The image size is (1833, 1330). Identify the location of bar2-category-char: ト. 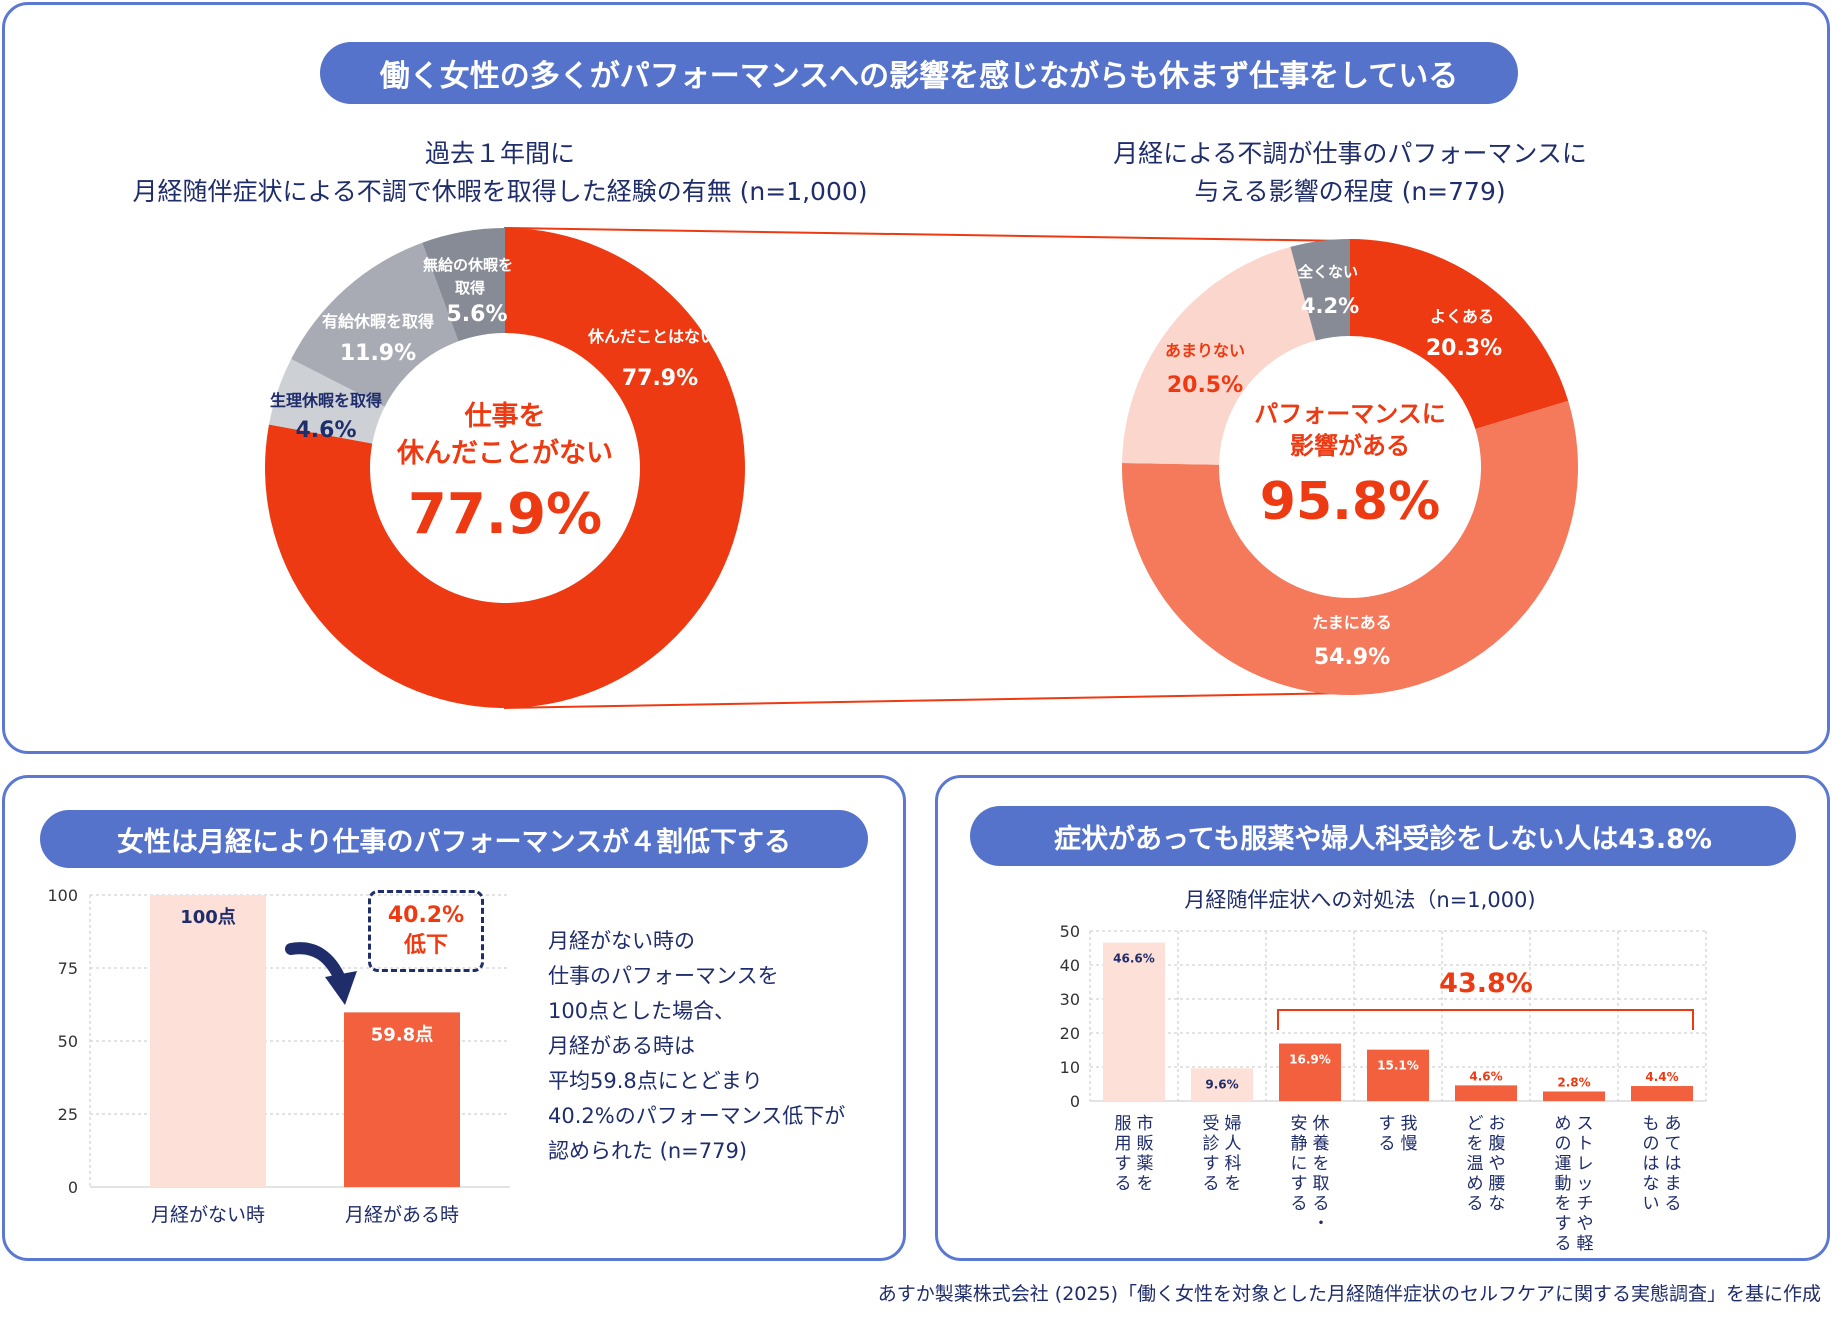
(1585, 1144).